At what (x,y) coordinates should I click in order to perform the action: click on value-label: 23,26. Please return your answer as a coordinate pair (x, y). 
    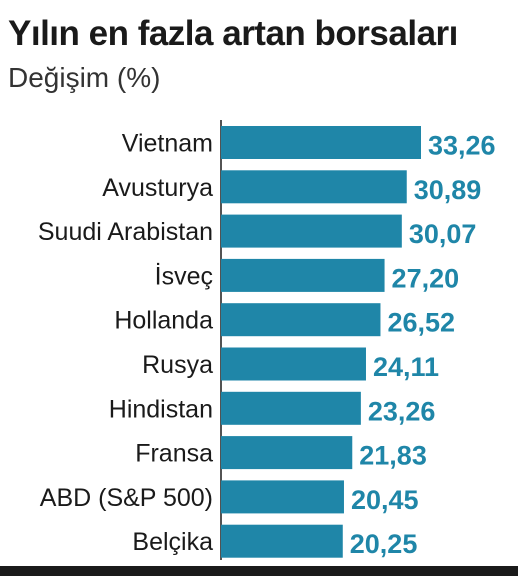
    Looking at the image, I should click on (402, 411).